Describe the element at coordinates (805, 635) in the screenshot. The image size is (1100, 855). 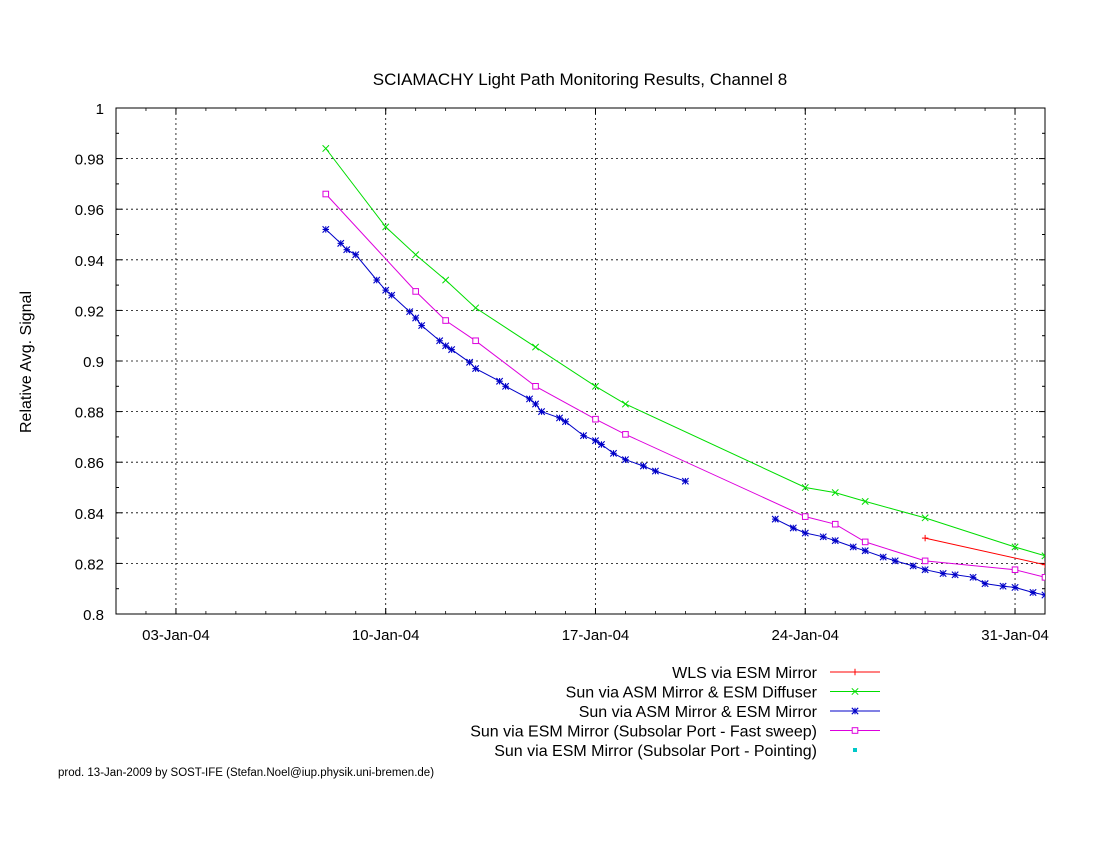
I see `x-tick-label: 24-Jan-04` at that location.